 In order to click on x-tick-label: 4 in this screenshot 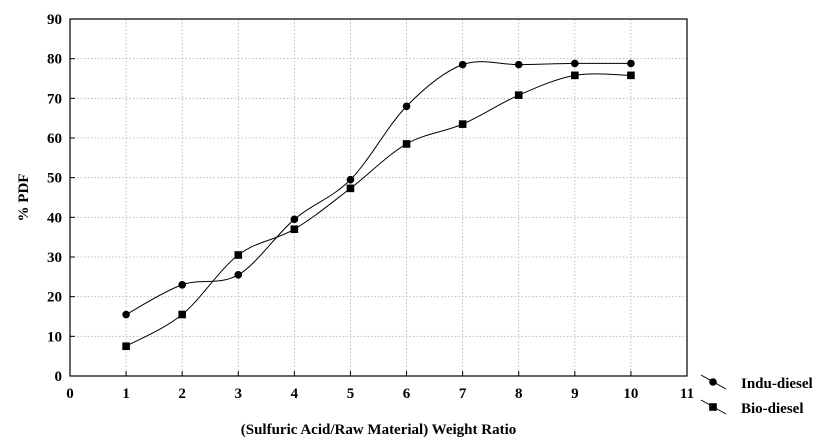, I will do `click(295, 394)`.